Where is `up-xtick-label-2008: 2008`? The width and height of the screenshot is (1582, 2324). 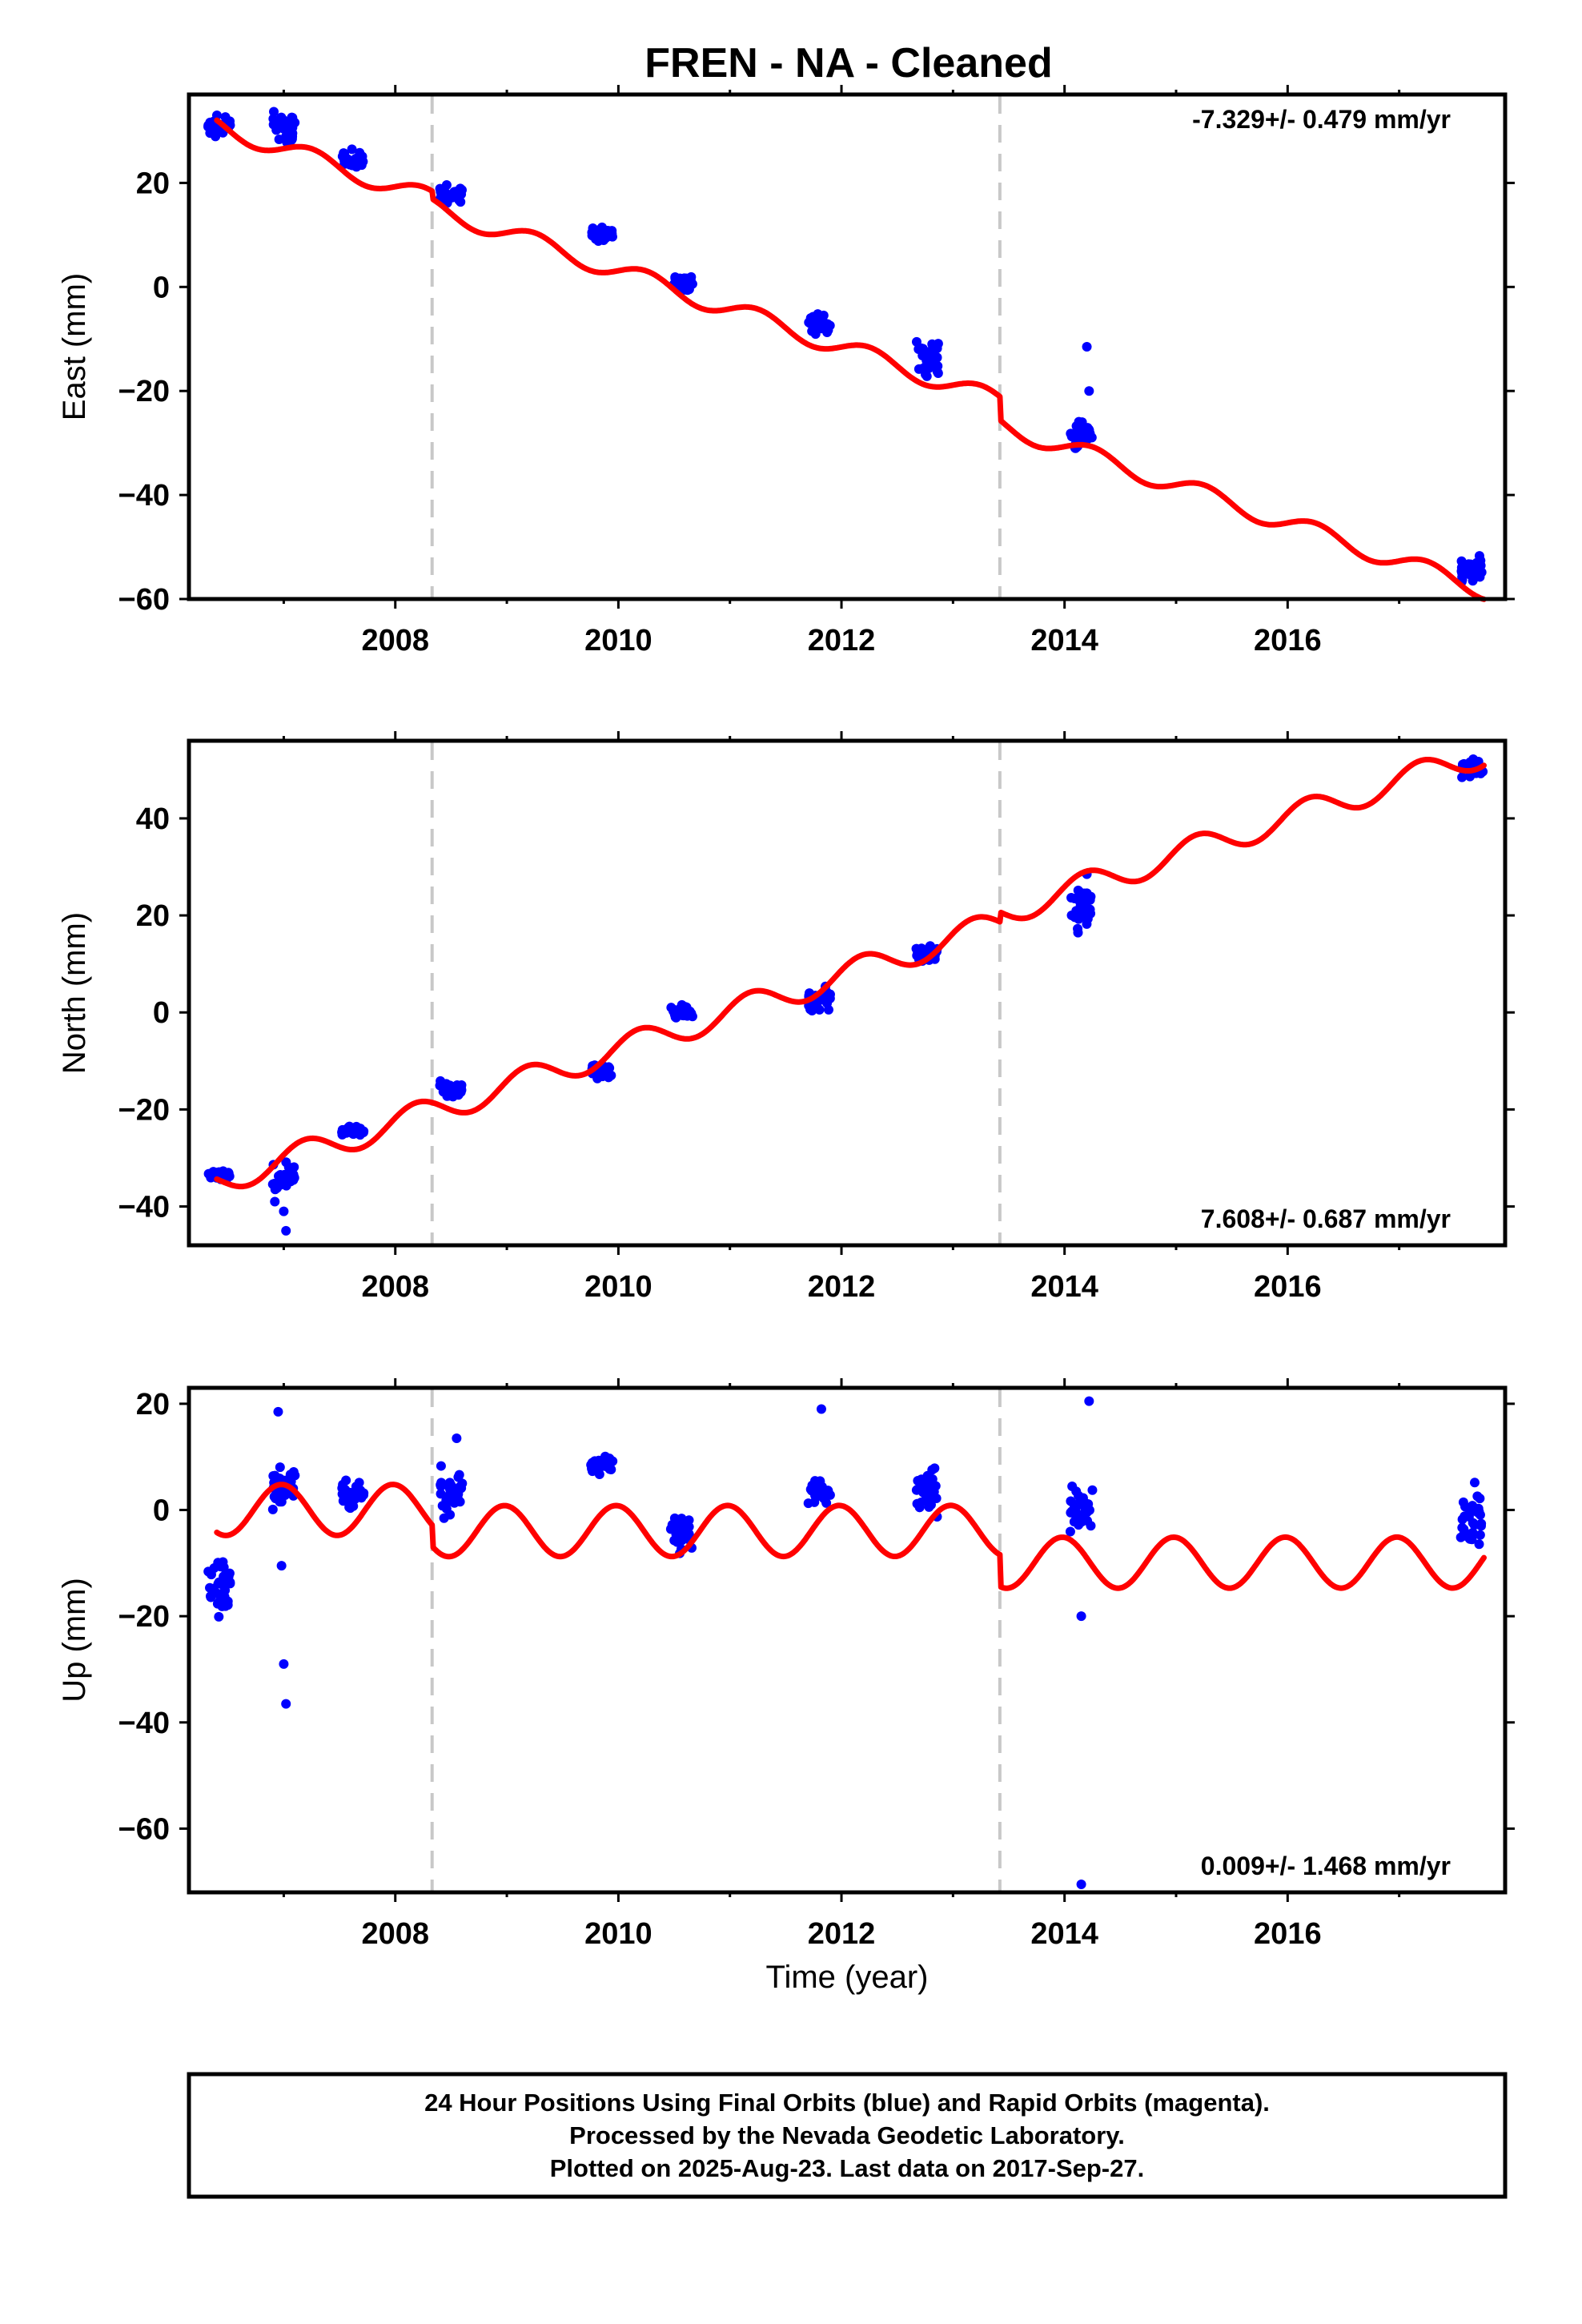 up-xtick-label-2008: 2008 is located at coordinates (395, 1934).